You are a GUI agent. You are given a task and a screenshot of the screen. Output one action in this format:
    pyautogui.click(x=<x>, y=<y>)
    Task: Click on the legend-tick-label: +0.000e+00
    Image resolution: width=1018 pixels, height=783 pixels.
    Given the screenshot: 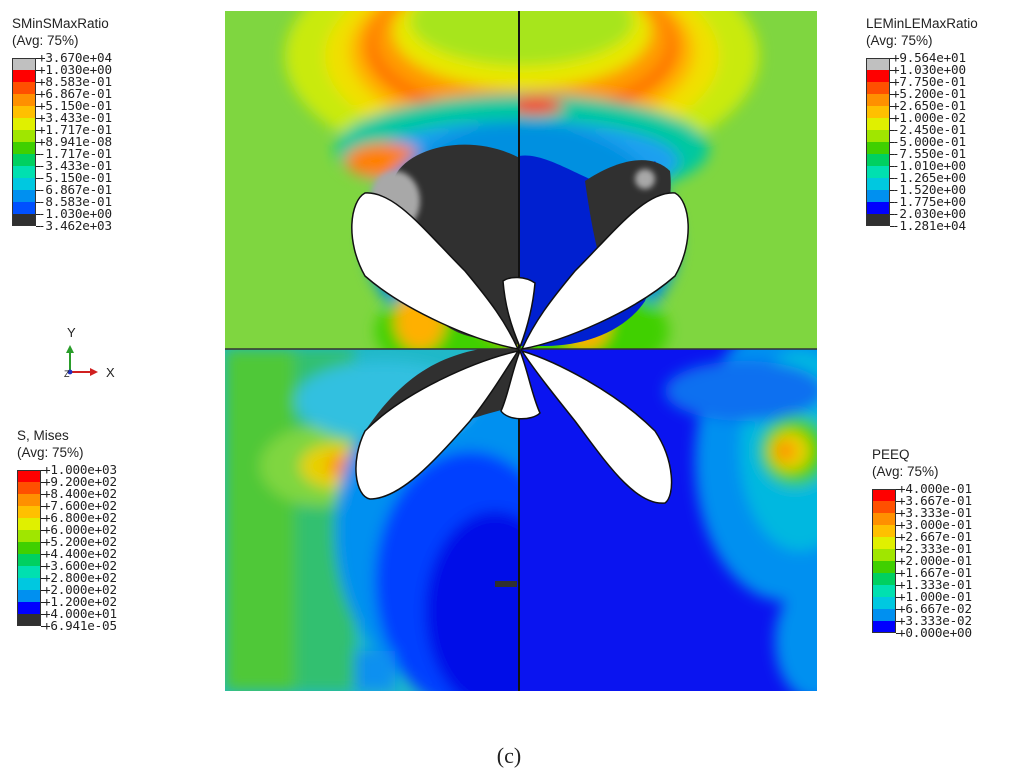 What is the action you would take?
    pyautogui.click(x=935, y=632)
    